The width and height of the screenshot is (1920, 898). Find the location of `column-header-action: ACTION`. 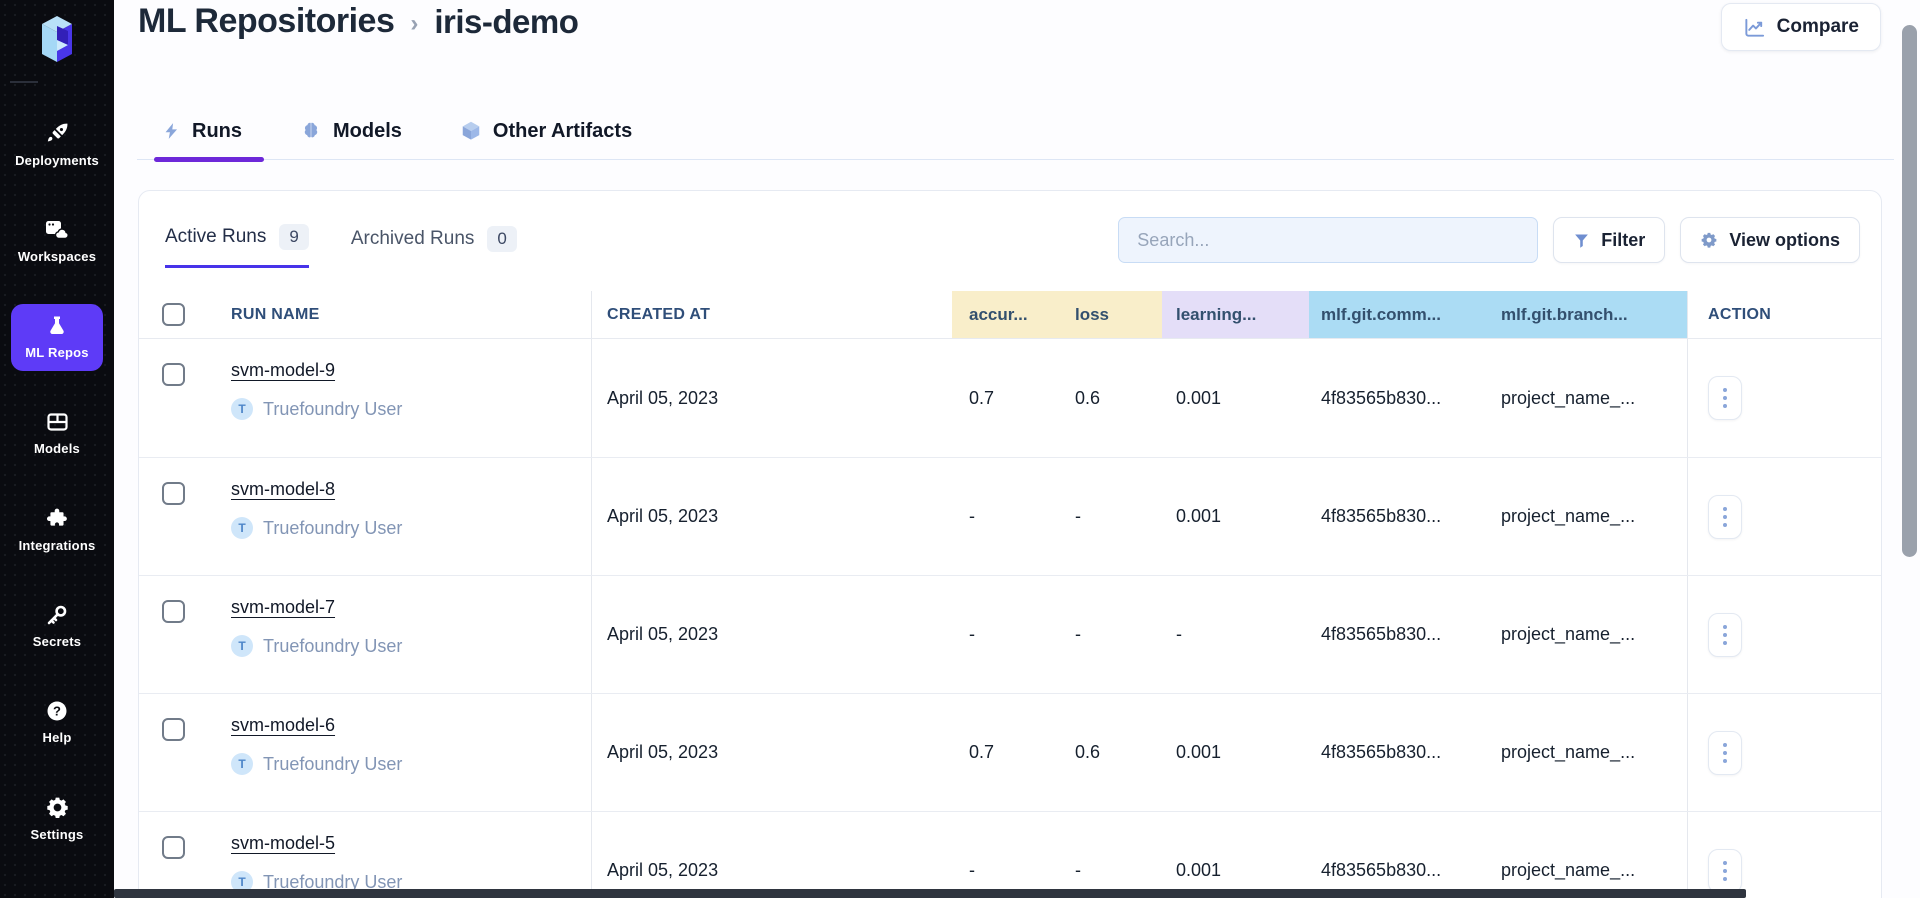

column-header-action: ACTION is located at coordinates (1740, 314).